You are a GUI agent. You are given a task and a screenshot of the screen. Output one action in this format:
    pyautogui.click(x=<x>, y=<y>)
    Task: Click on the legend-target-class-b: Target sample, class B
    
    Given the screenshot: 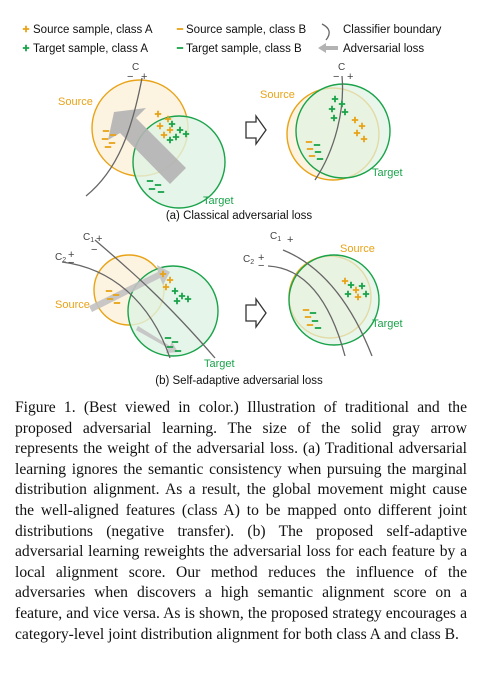 What is the action you would take?
    pyautogui.click(x=238, y=49)
    